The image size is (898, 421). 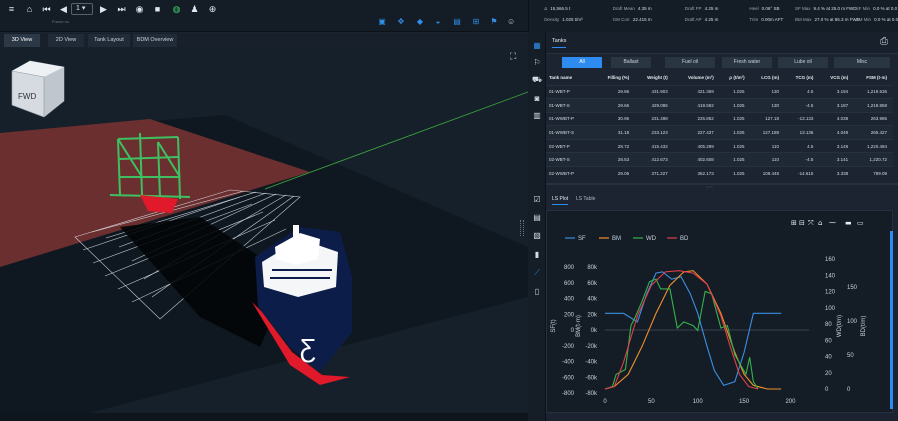 I want to click on reset-axes-icon: ⌂, so click(x=820, y=223).